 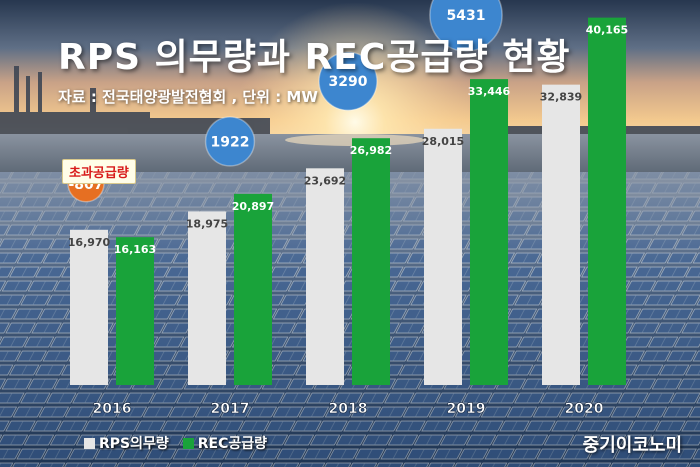 I want to click on bar-rec-2019, so click(x=489, y=232).